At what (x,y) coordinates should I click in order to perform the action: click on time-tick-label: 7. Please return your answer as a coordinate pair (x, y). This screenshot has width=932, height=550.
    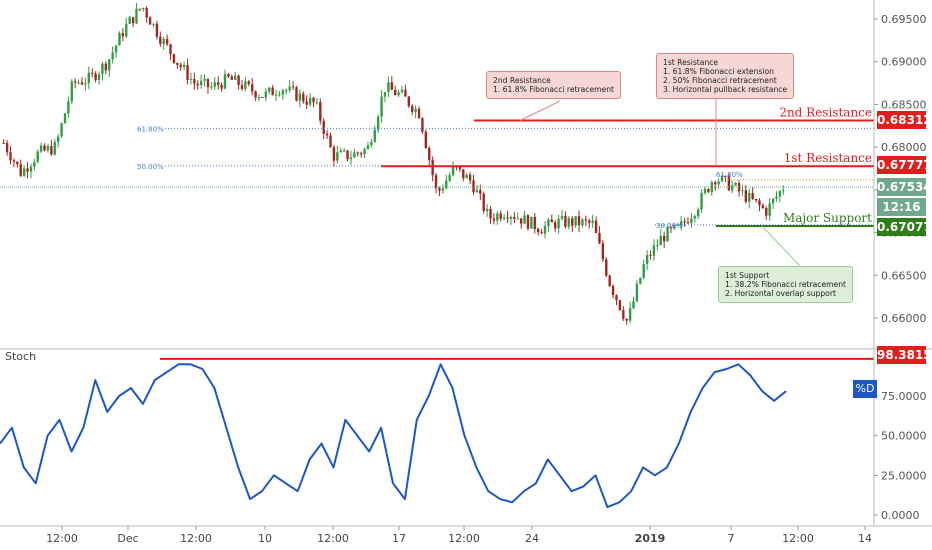
    Looking at the image, I should click on (731, 538).